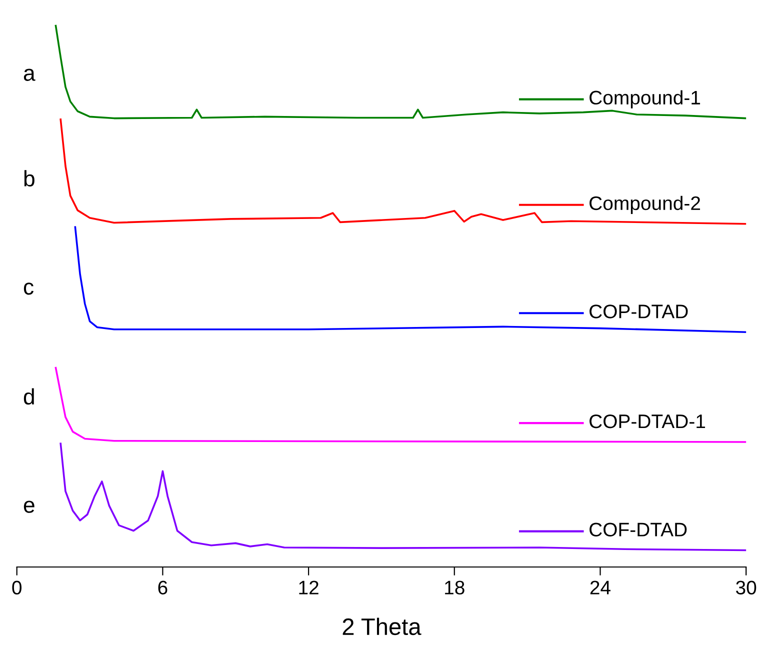 This screenshot has height=648, width=766. What do you see at coordinates (163, 587) in the screenshot?
I see `x-tick-label: 6` at bounding box center [163, 587].